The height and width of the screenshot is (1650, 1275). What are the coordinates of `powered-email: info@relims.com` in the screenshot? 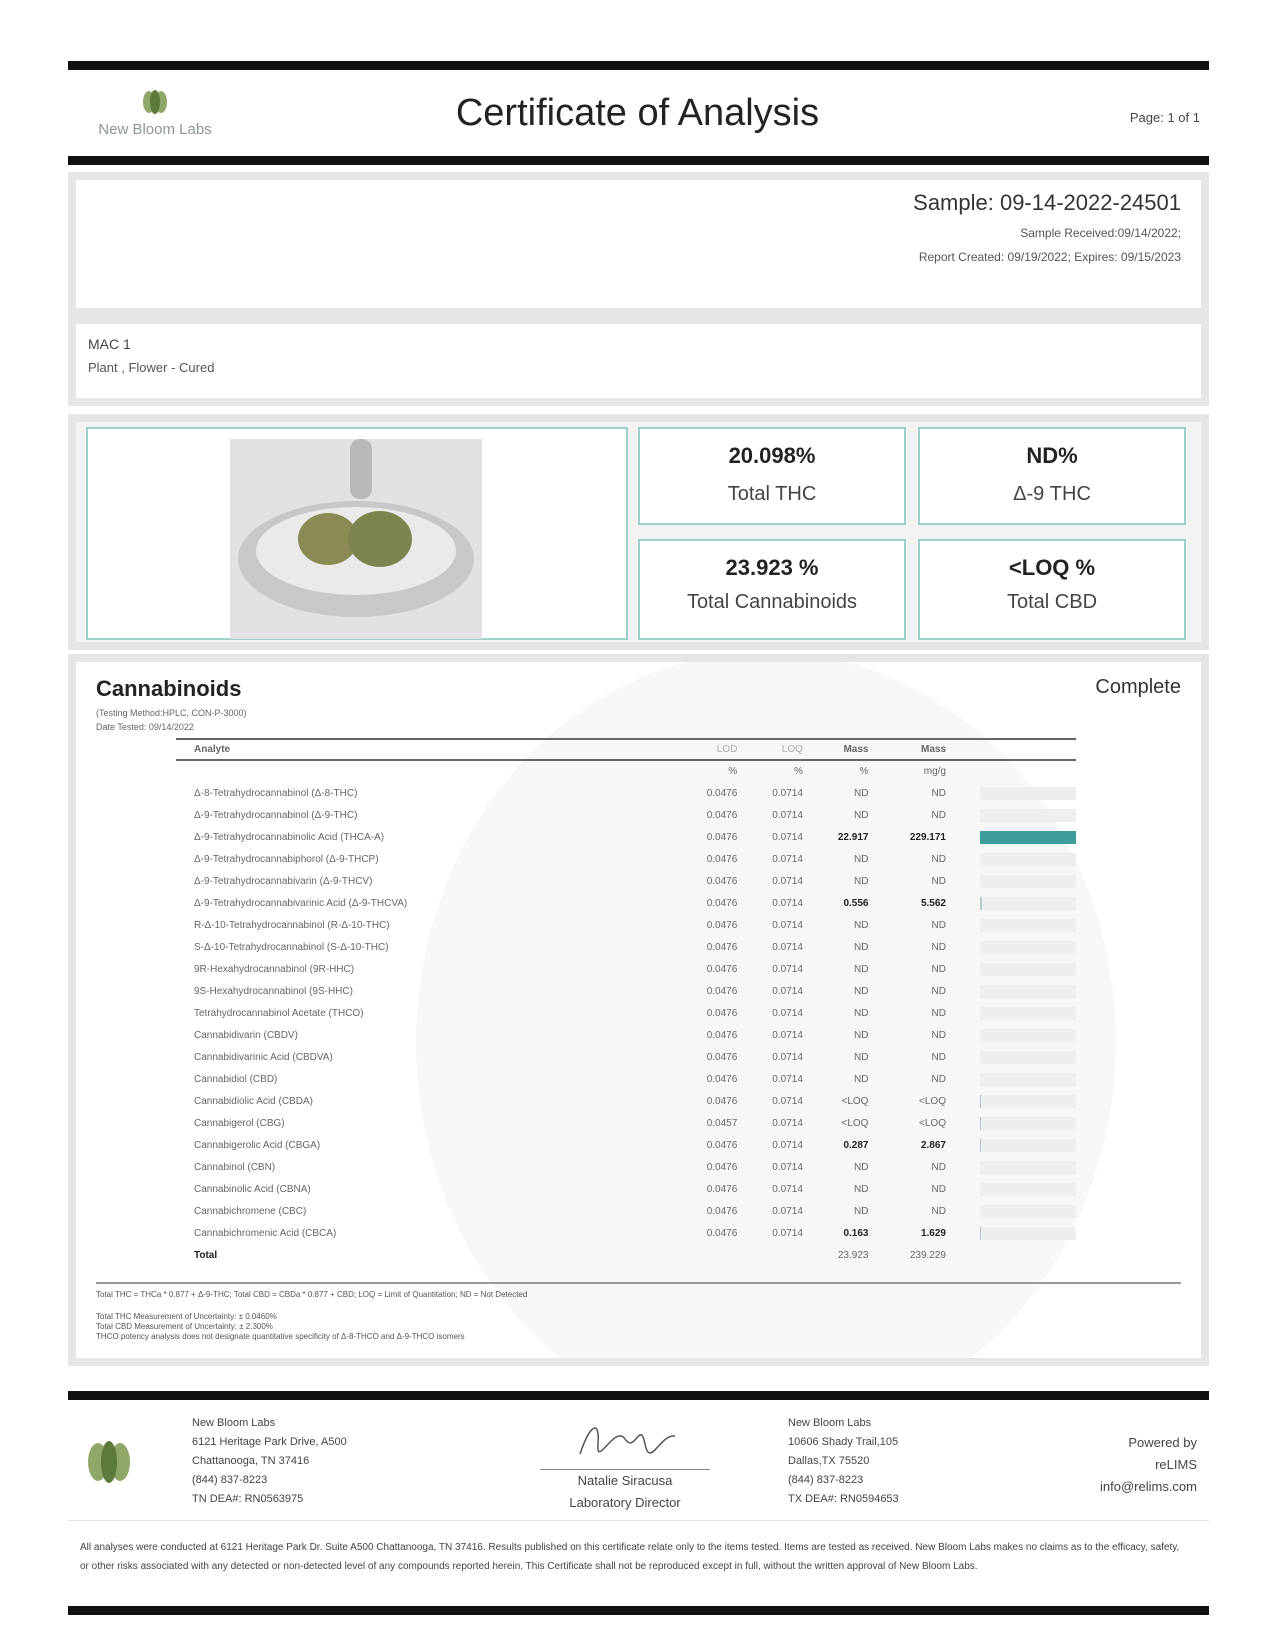 It's located at (1148, 1486).